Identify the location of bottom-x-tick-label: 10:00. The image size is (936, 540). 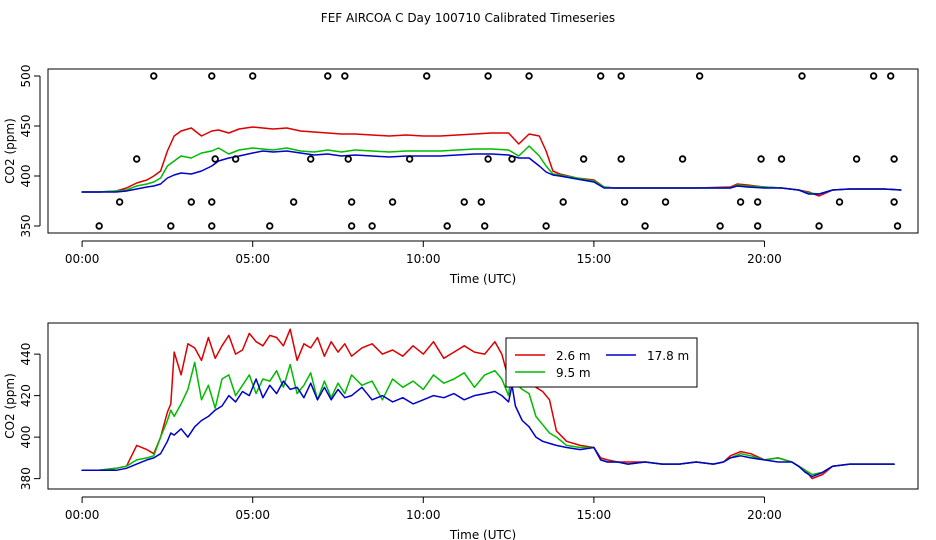
(423, 515).